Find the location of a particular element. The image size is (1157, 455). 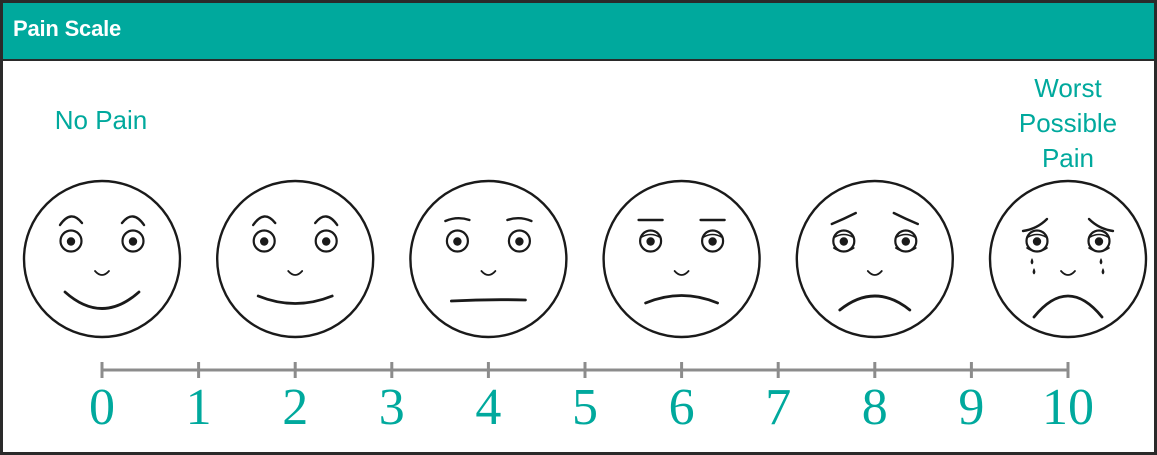

worst-pain-label: Worst Possible Pain is located at coordinates (1068, 123).